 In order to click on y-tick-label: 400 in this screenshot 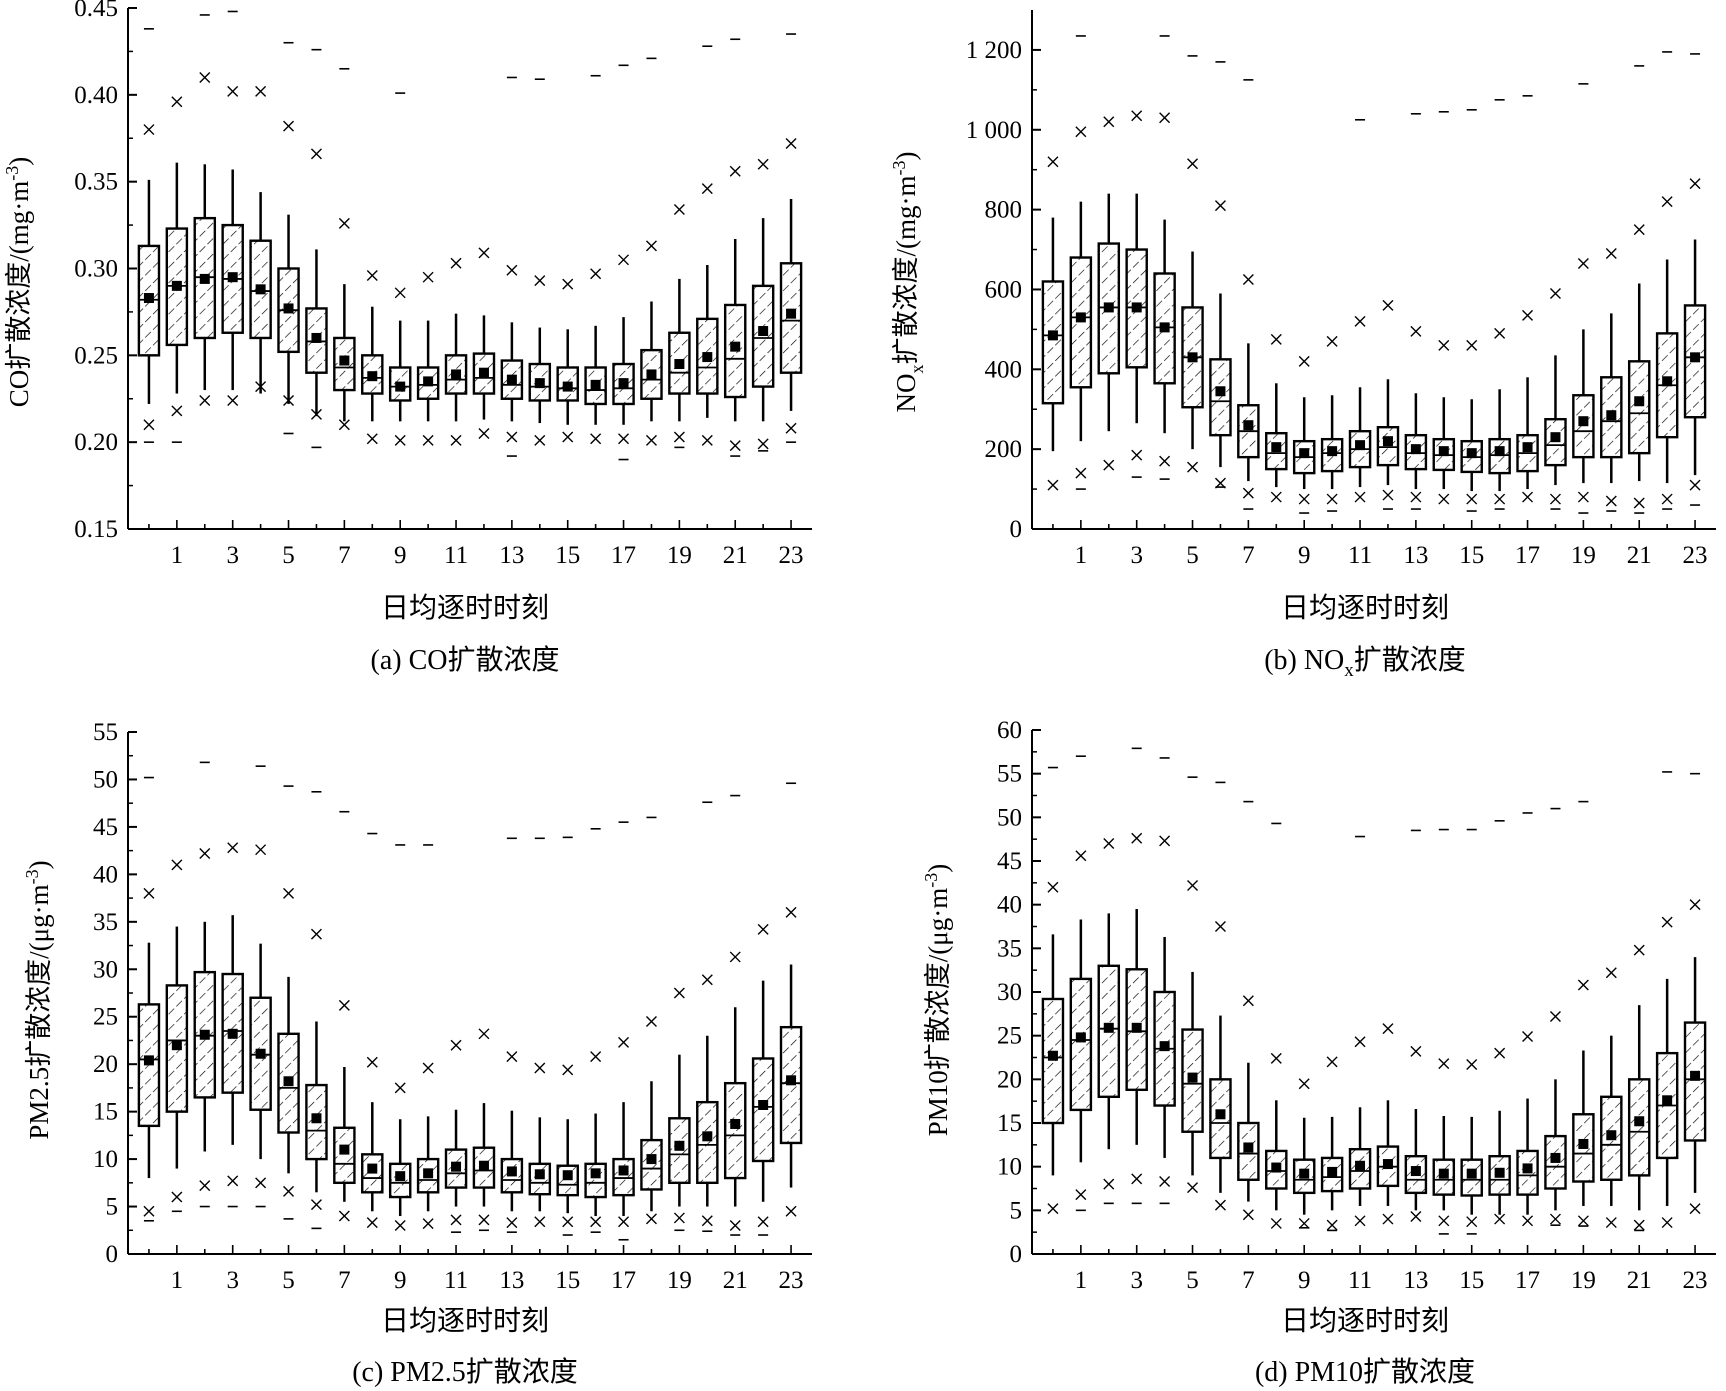, I will do `click(1004, 369)`.